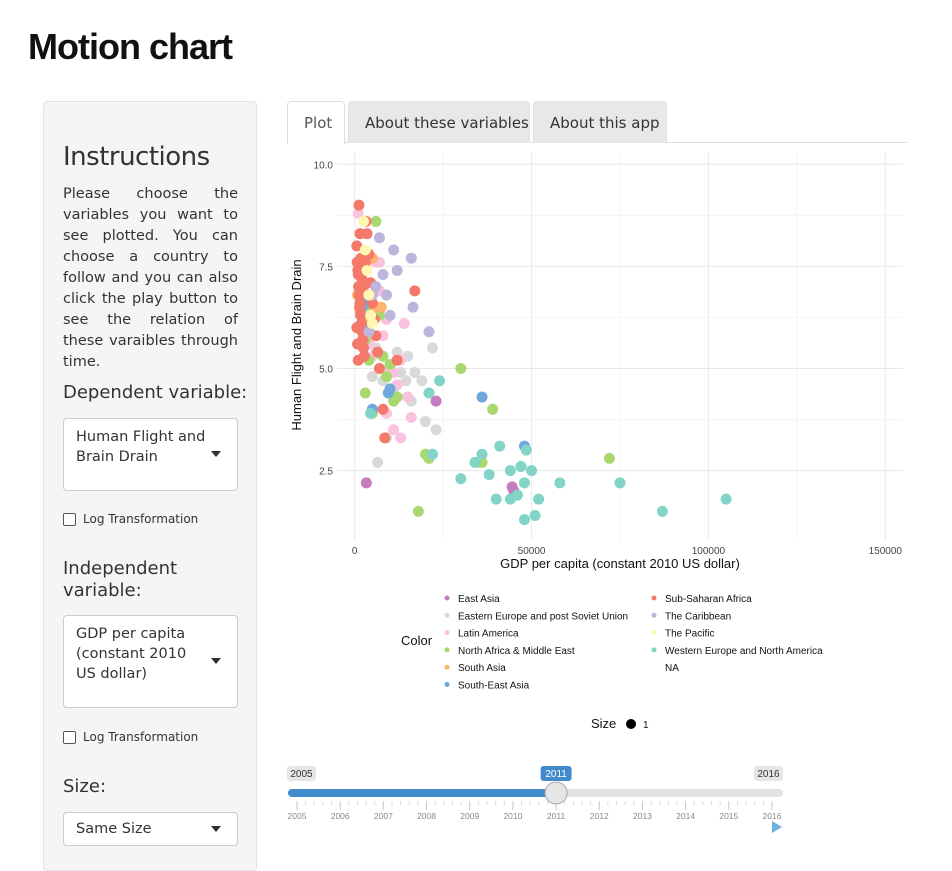  I want to click on dependent-log-transform-label: Log Transformation, so click(141, 519).